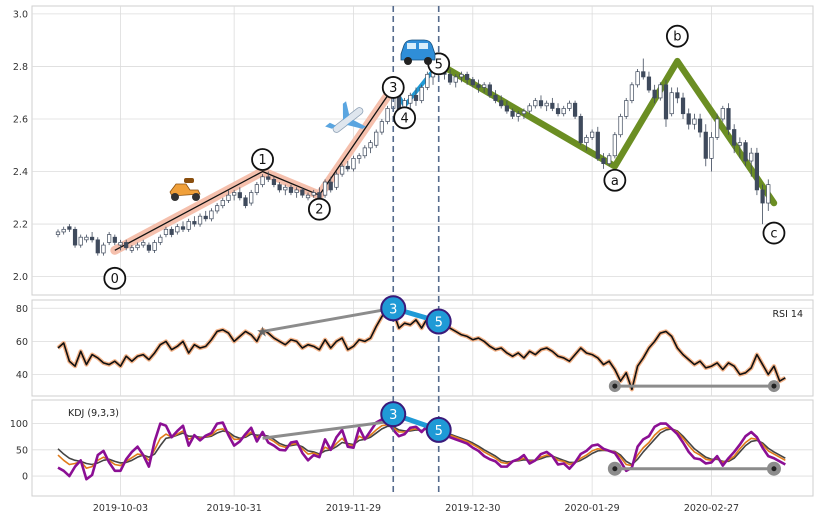 The height and width of the screenshot is (520, 819). I want to click on kdj-ytick-label: 50, so click(22, 450).